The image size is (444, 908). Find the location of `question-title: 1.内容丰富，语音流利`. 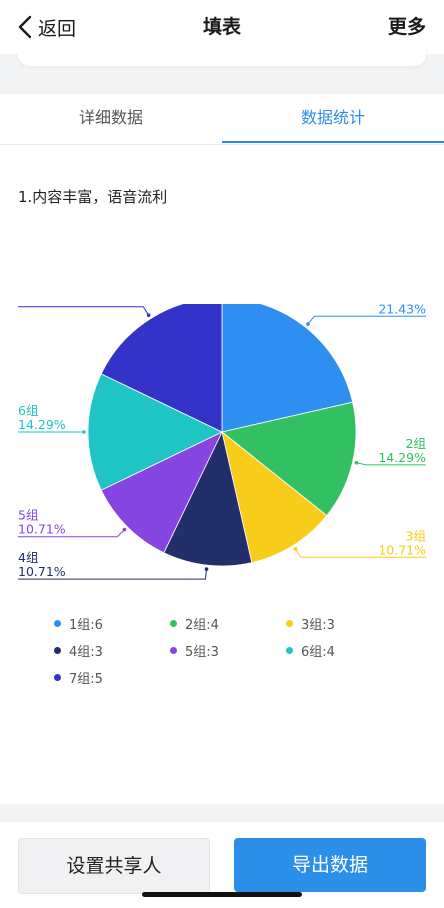

question-title: 1.内容丰富，语音流利 is located at coordinates (93, 197).